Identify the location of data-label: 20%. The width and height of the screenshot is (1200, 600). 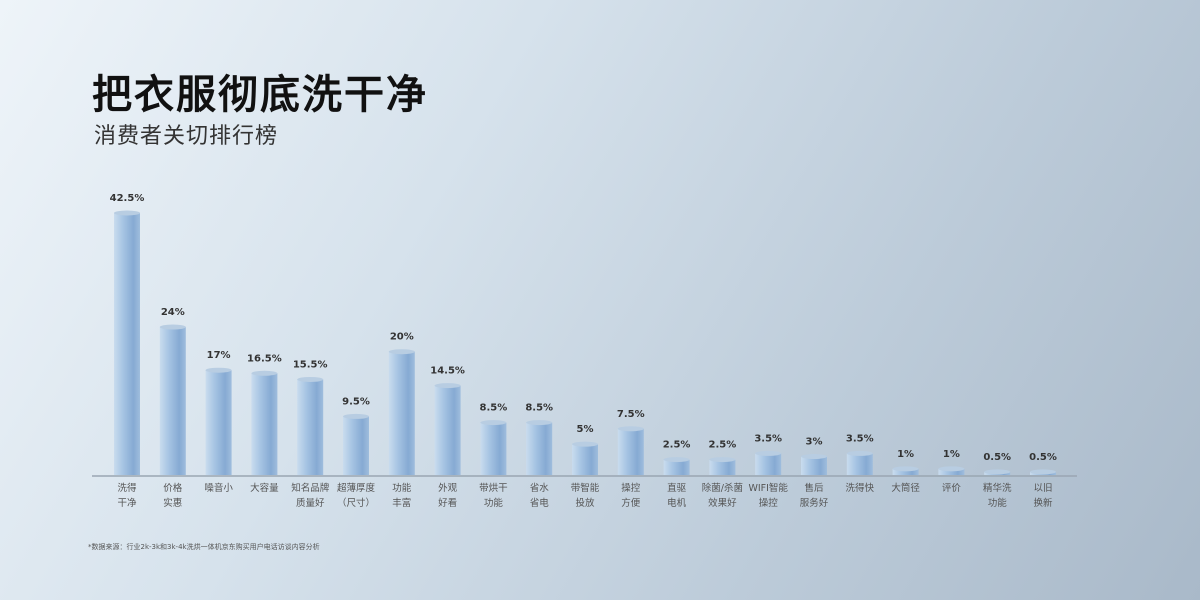
(402, 337).